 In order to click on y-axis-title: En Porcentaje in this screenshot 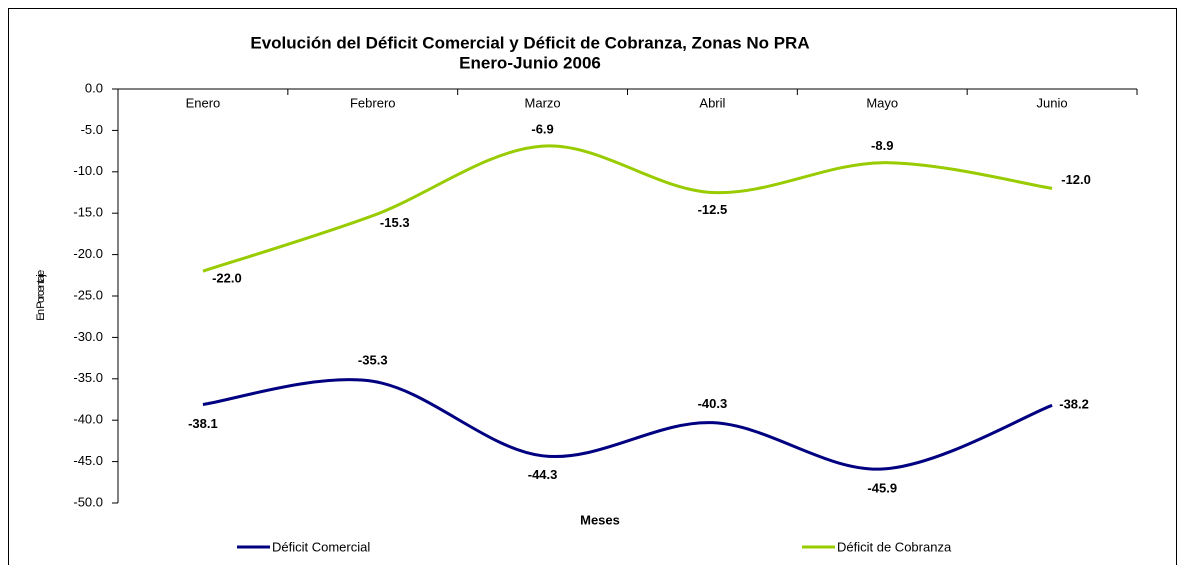, I will do `click(41, 295)`.